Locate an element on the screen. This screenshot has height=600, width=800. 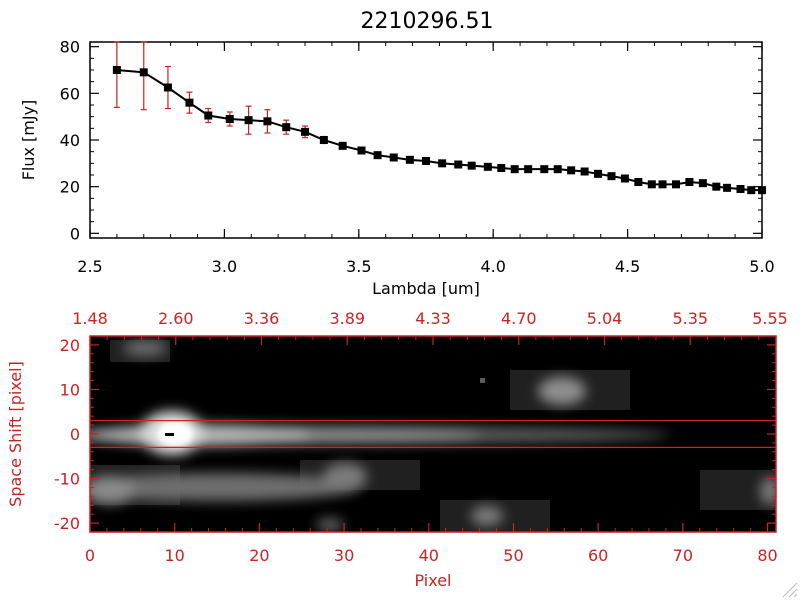
top-tick-label: 3.89 is located at coordinates (347, 318).